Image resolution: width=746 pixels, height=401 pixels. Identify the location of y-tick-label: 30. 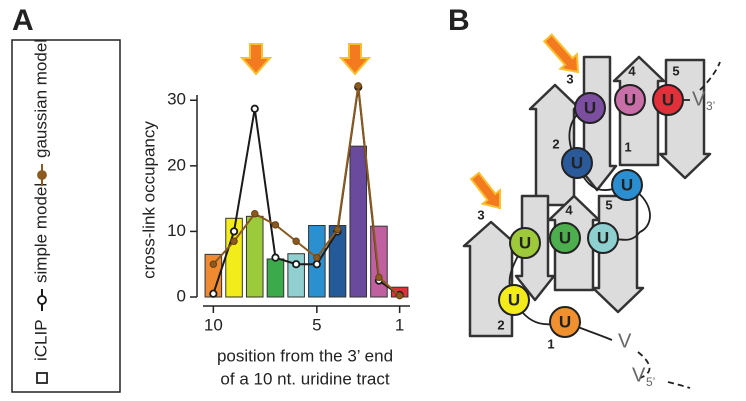
(176, 99).